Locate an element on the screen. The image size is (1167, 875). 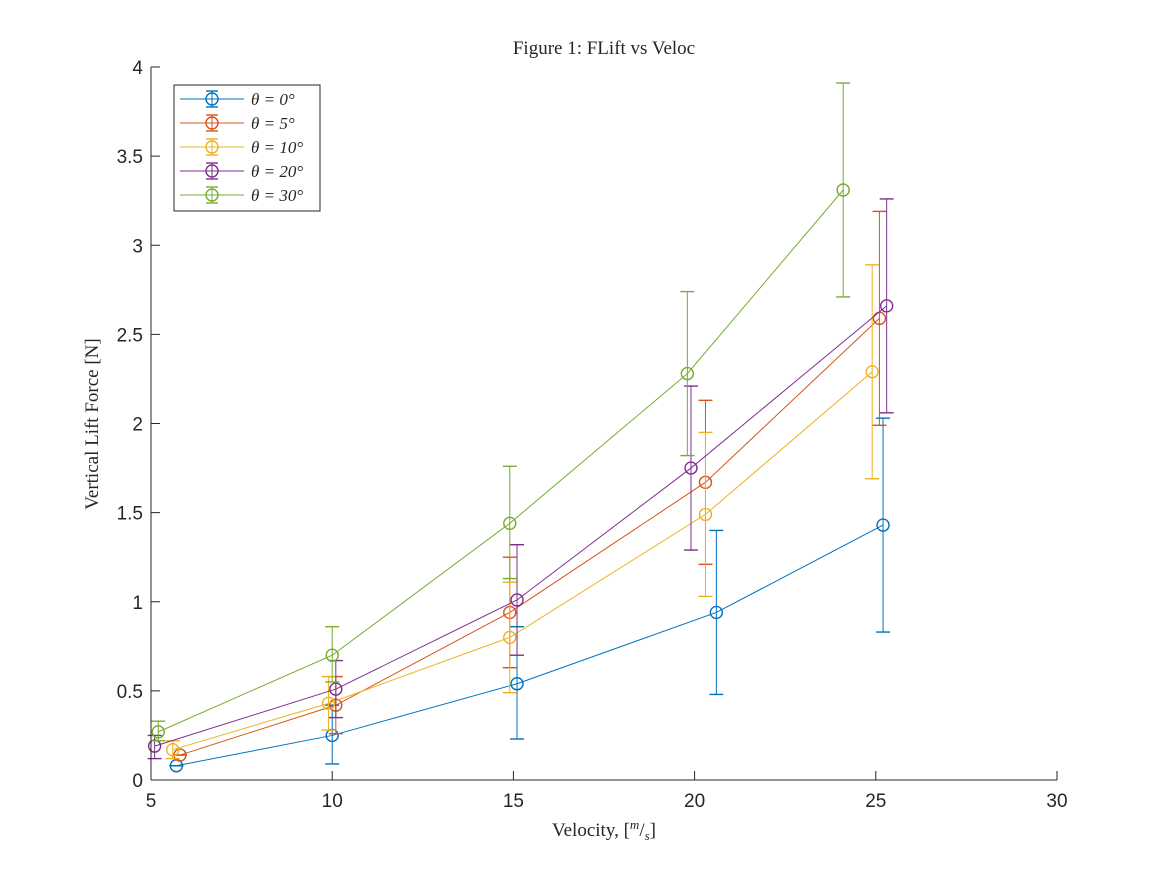
x-axis-label-close: ] is located at coordinates (653, 830).